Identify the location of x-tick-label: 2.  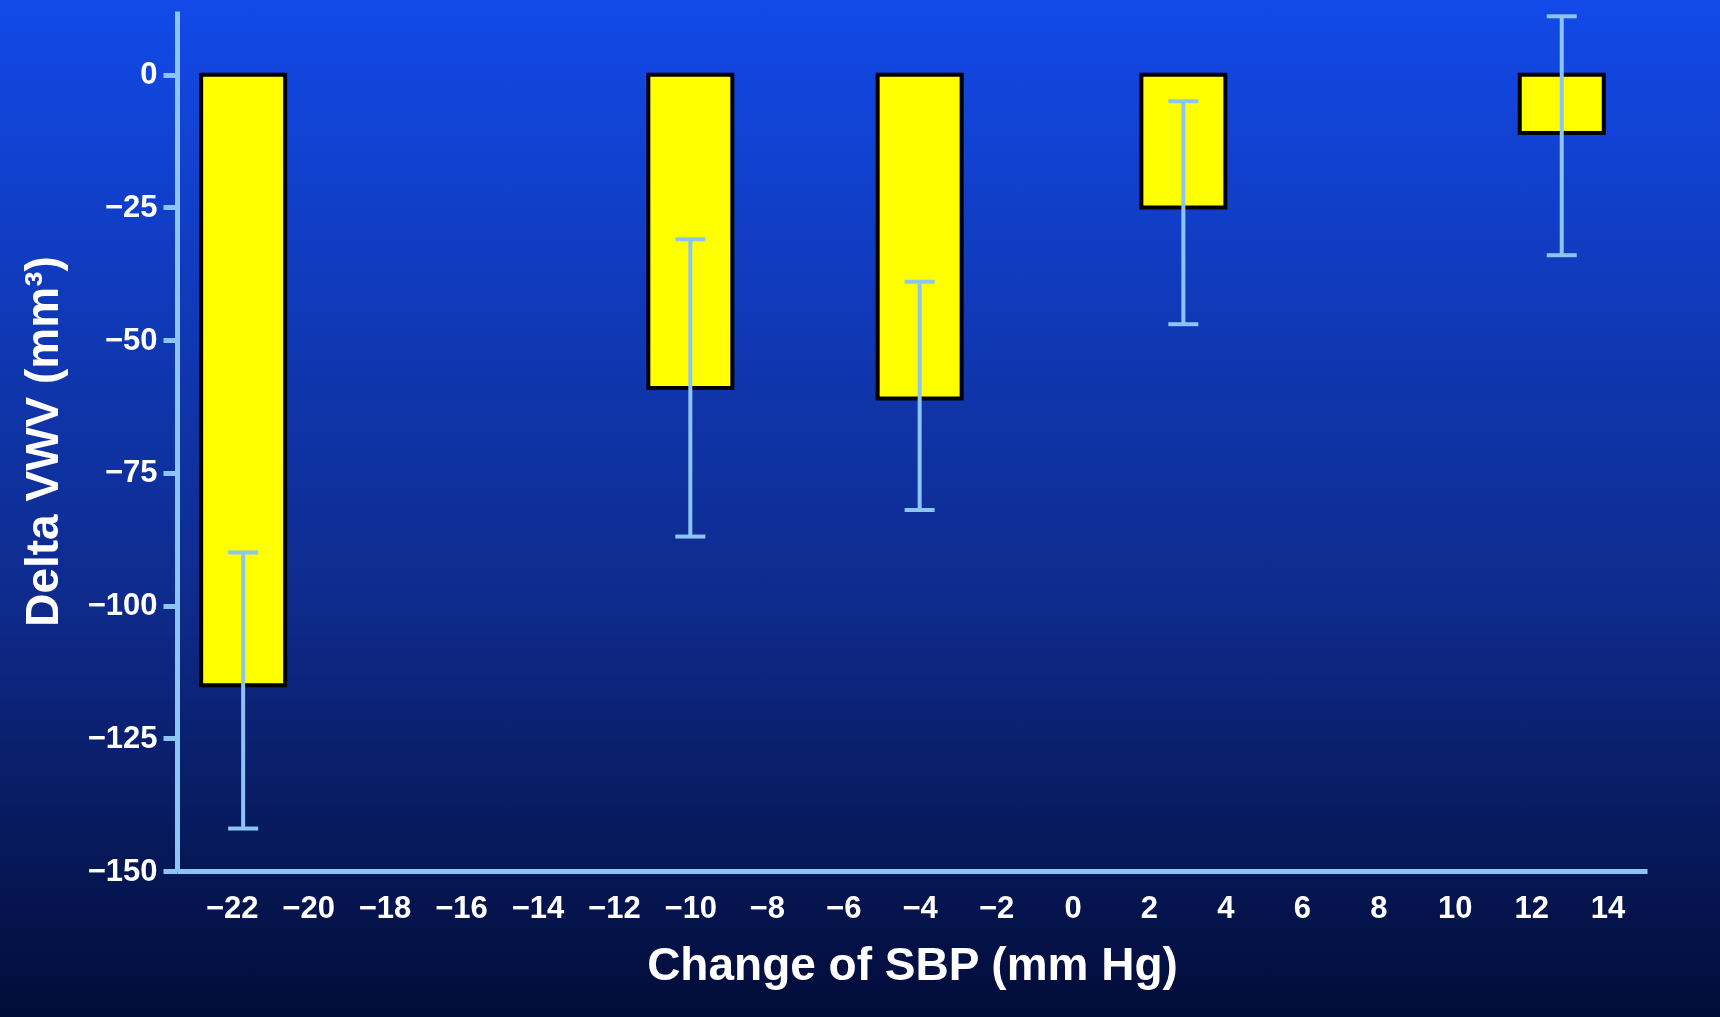
(1149, 907).